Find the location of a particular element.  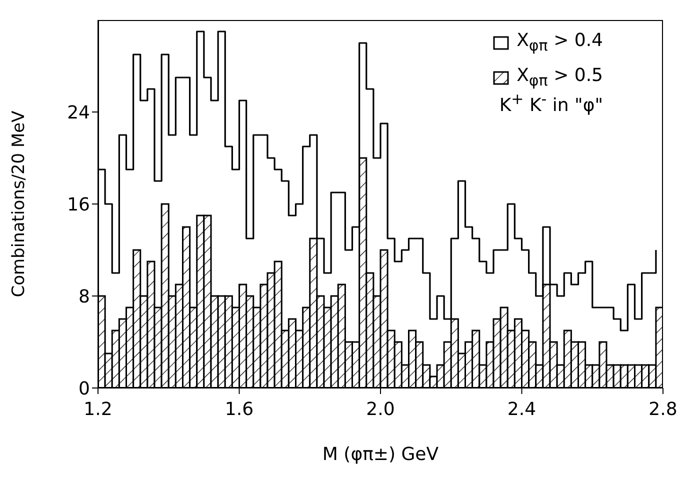

annotation: K$^{+}$ K$^{-}$ in "φ" is located at coordinates (551, 103).